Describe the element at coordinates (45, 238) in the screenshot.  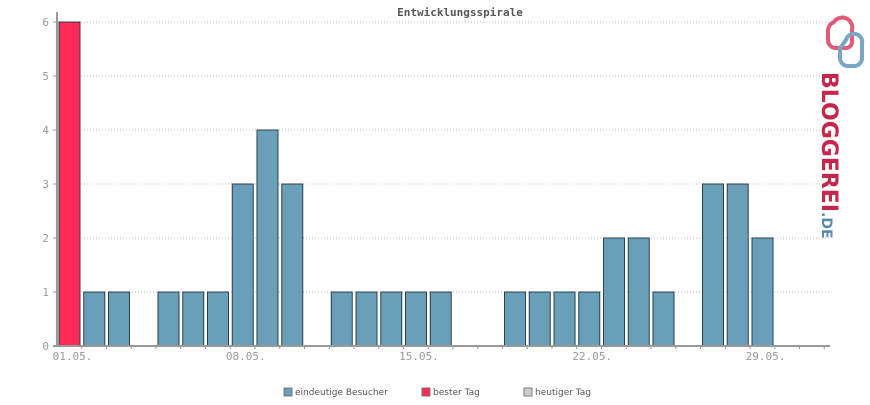
I see `y-tick-label: 2` at that location.